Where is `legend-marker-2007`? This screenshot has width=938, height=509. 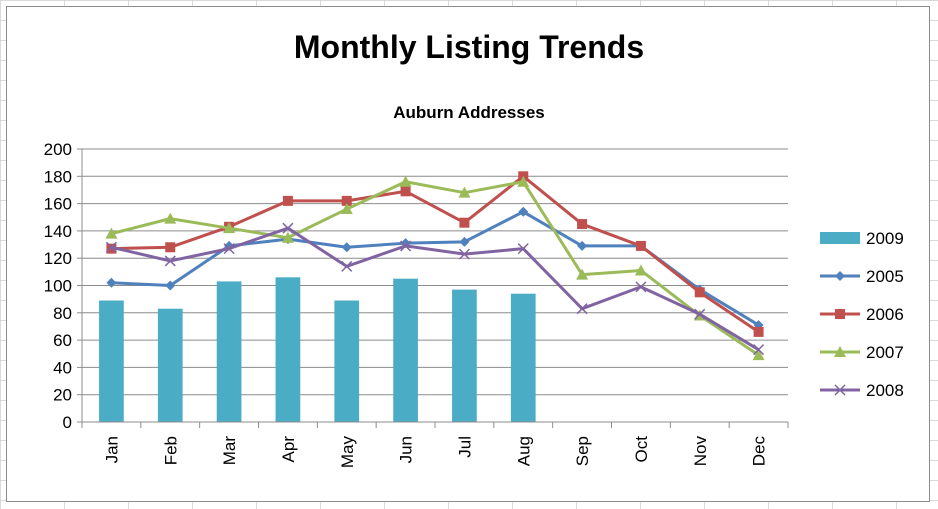
legend-marker-2007 is located at coordinates (840, 351).